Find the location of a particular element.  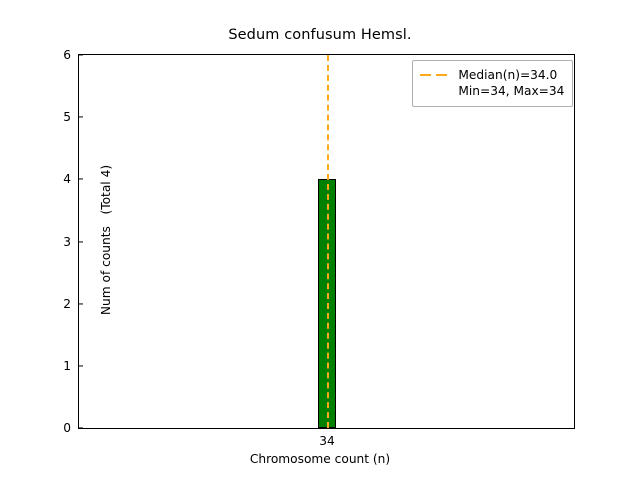

legend: Median(n)=34.0 Min=34, Max=34 is located at coordinates (493, 83).